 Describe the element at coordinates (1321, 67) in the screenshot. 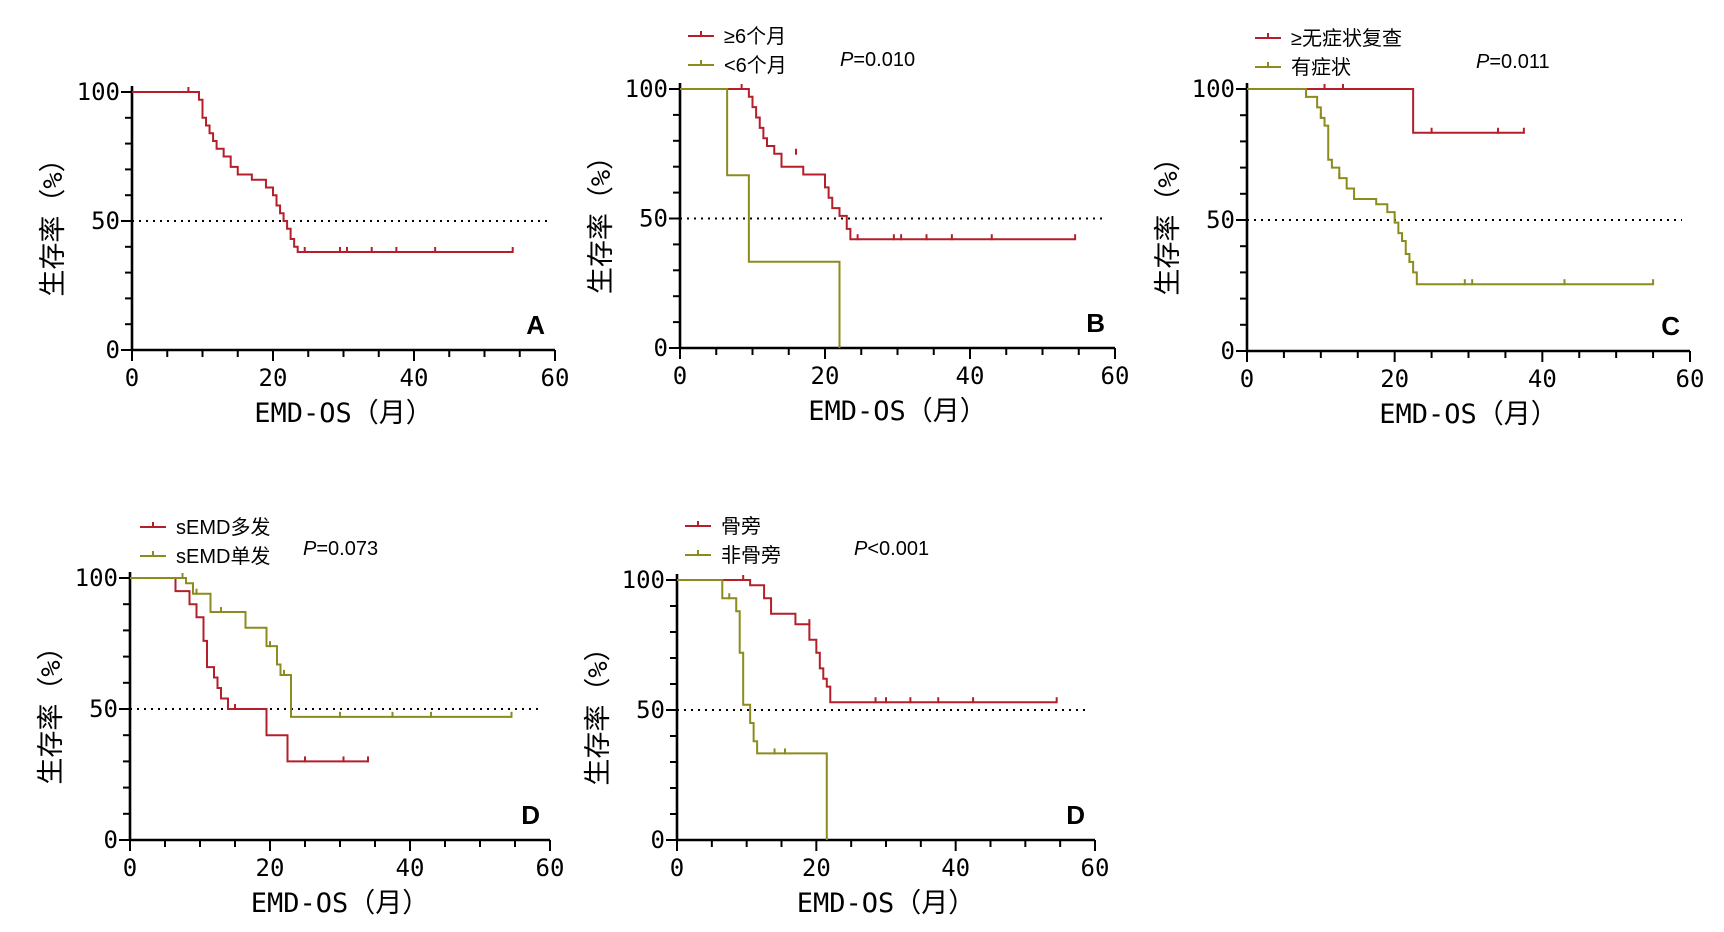

I see `legend-label: 有症状` at that location.